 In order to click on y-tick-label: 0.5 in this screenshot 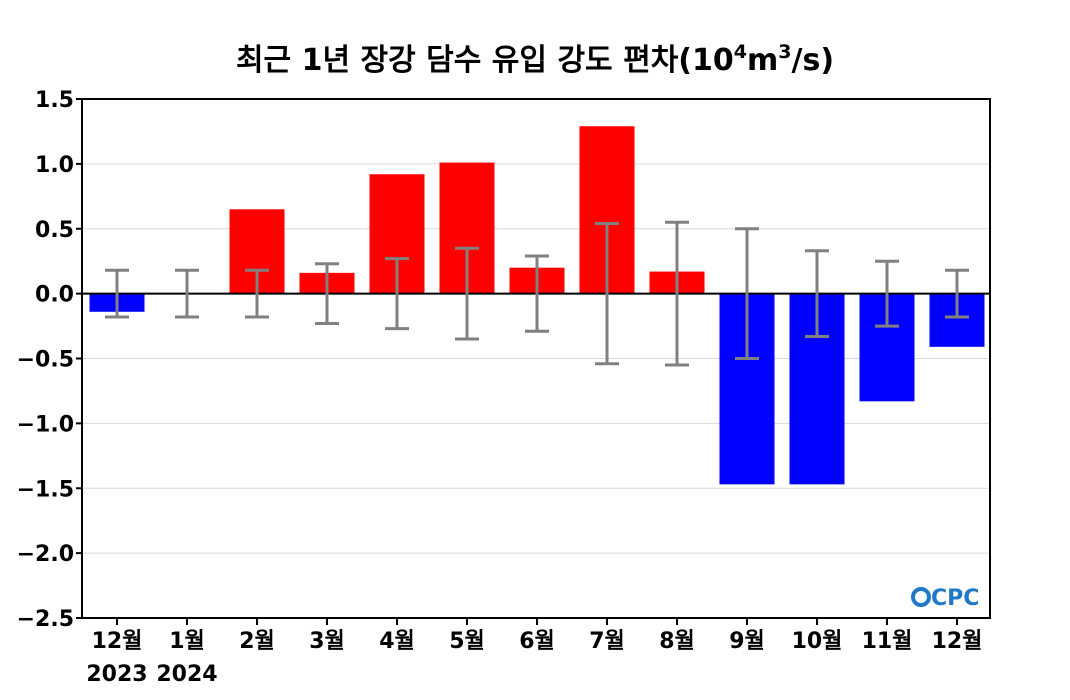, I will do `click(54, 230)`.